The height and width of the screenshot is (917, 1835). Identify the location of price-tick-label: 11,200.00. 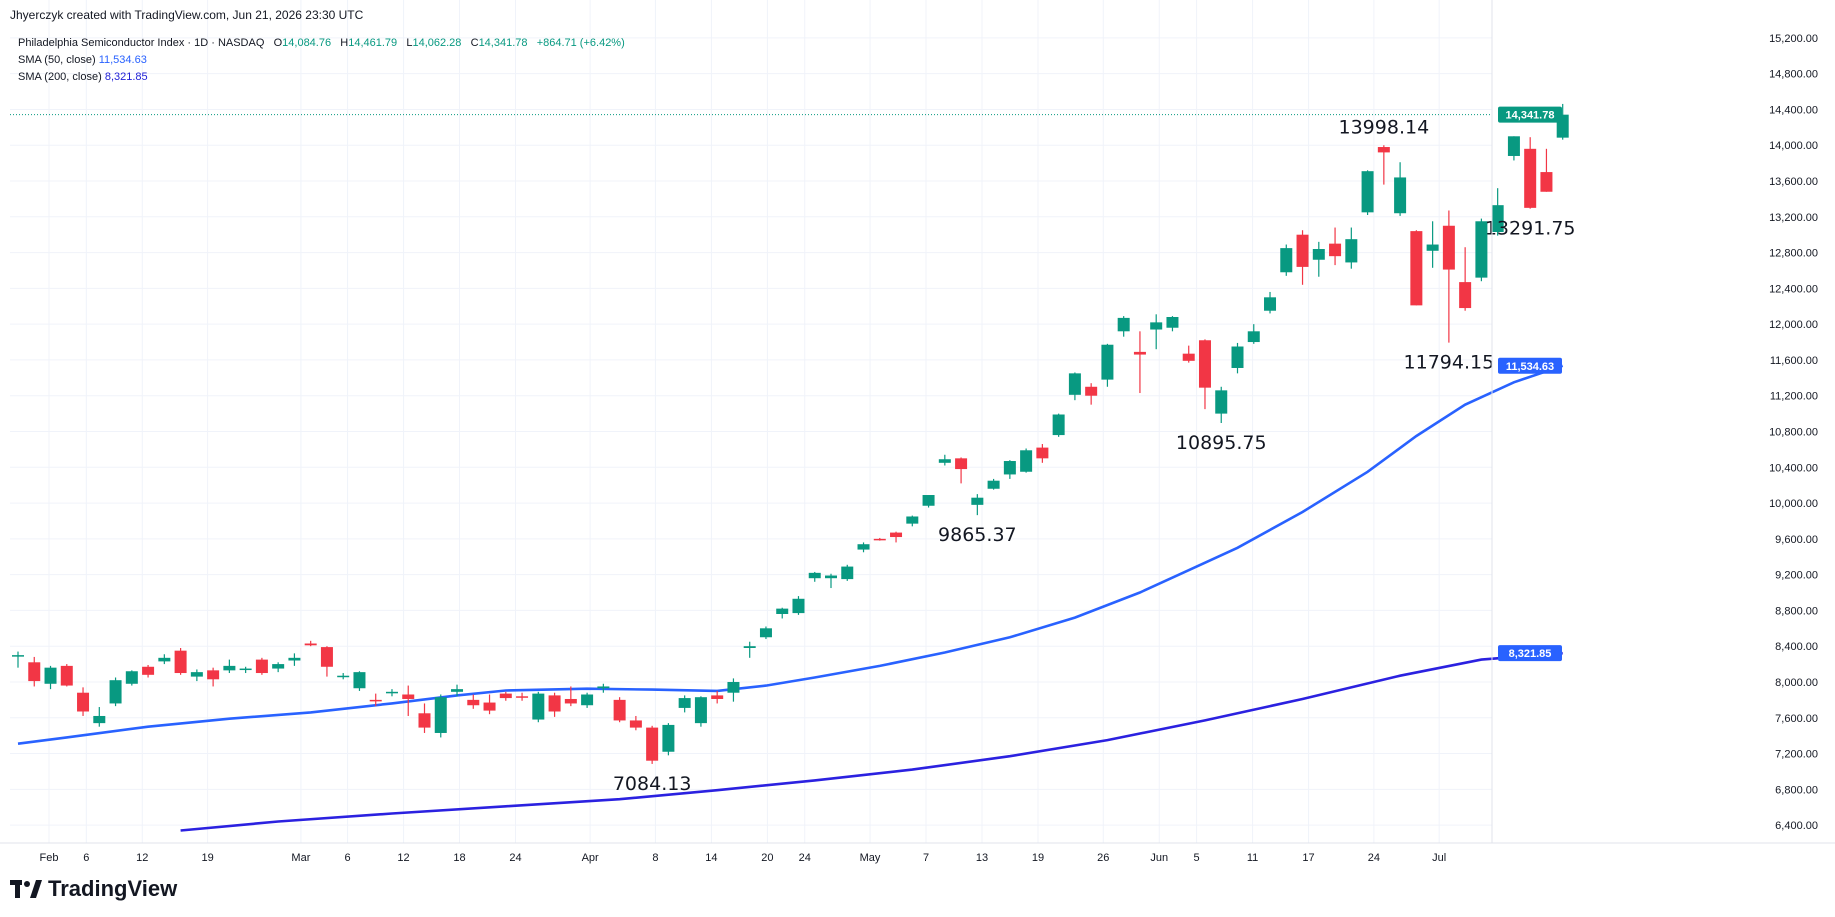
(1794, 397).